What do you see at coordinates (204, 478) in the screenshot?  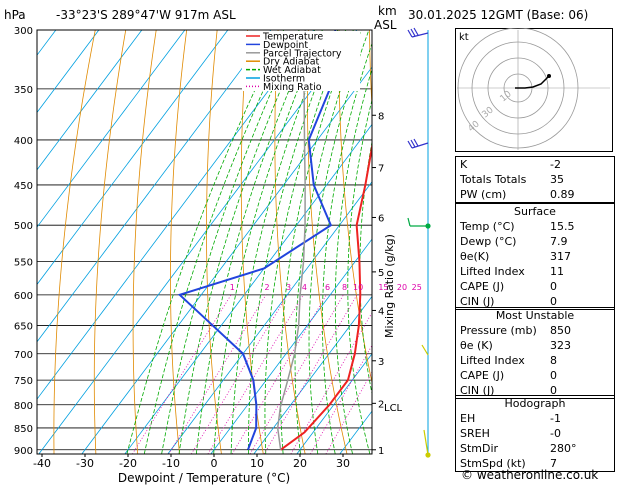 I see `x-axis-label: Dewpoint / Temperature (°C)` at bounding box center [204, 478].